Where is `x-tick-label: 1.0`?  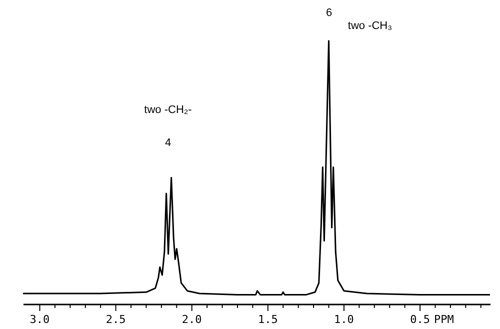 x-tick-label: 1.0 is located at coordinates (344, 319).